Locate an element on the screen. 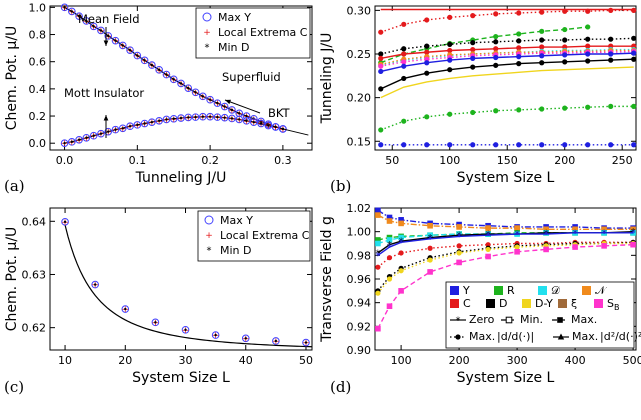 This screenshot has width=641, height=420. legend-style-label: Max. is located at coordinates (584, 319).